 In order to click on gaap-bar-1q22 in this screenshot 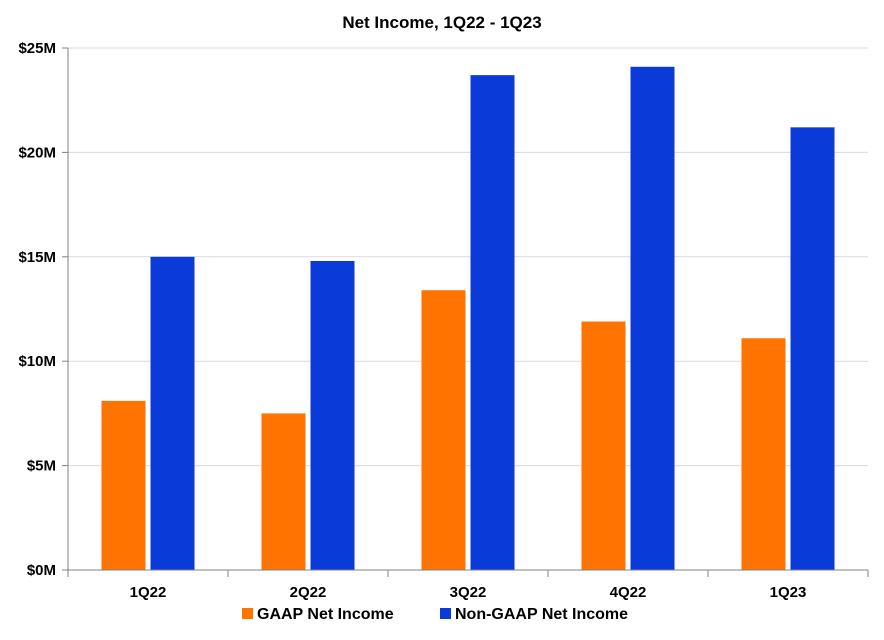, I will do `click(123, 485)`.